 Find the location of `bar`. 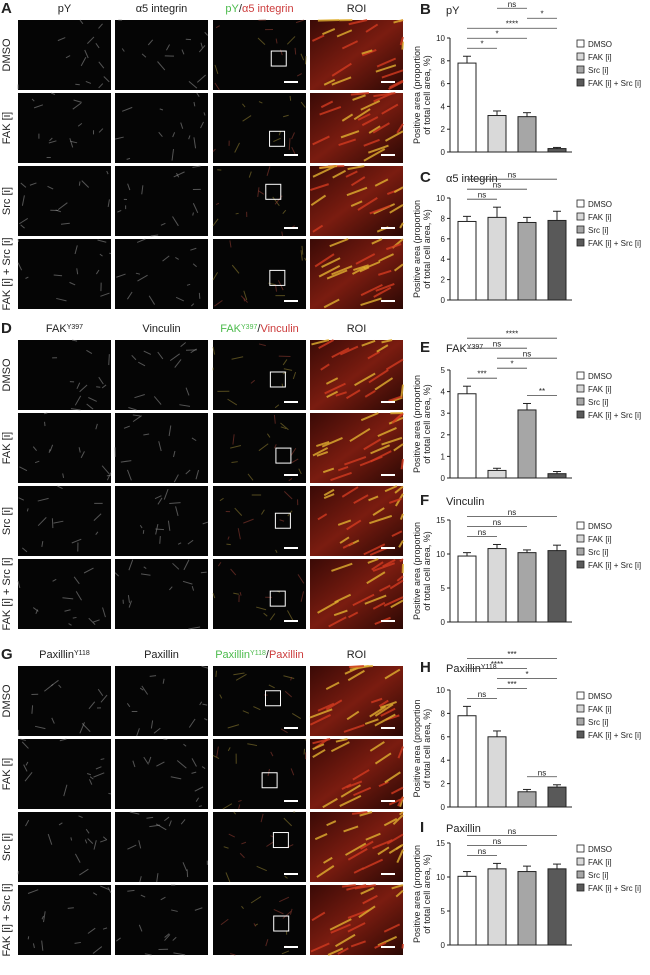

bar is located at coordinates (467, 910).